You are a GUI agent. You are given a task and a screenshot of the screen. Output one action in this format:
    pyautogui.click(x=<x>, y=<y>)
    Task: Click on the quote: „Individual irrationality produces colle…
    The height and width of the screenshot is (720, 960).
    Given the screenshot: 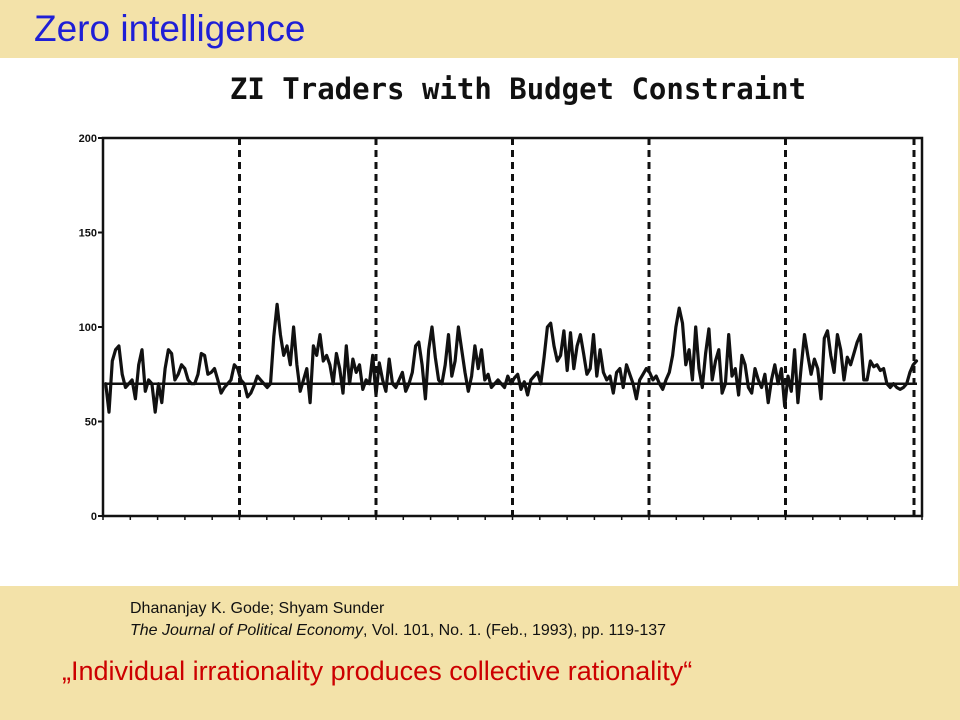 What is the action you would take?
    pyautogui.click(x=377, y=671)
    